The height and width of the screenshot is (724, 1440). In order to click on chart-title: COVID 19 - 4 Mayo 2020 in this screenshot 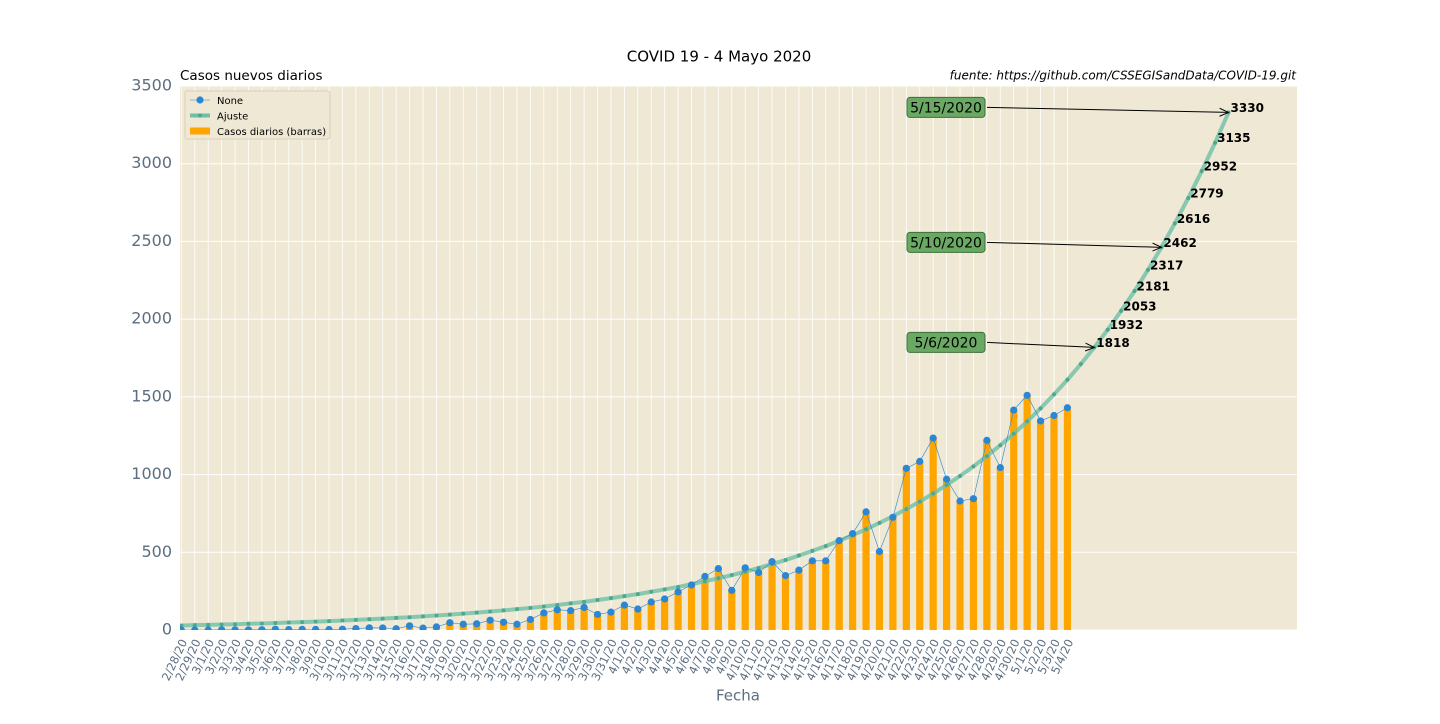, I will do `click(719, 57)`.